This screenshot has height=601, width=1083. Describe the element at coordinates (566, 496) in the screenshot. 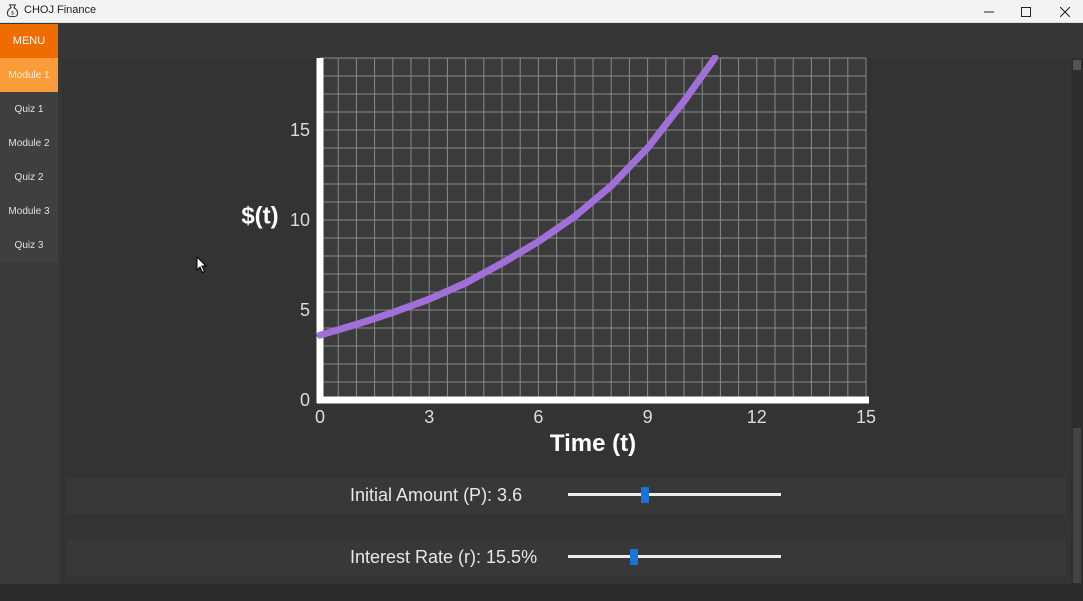

I see `principal-slider-row` at that location.